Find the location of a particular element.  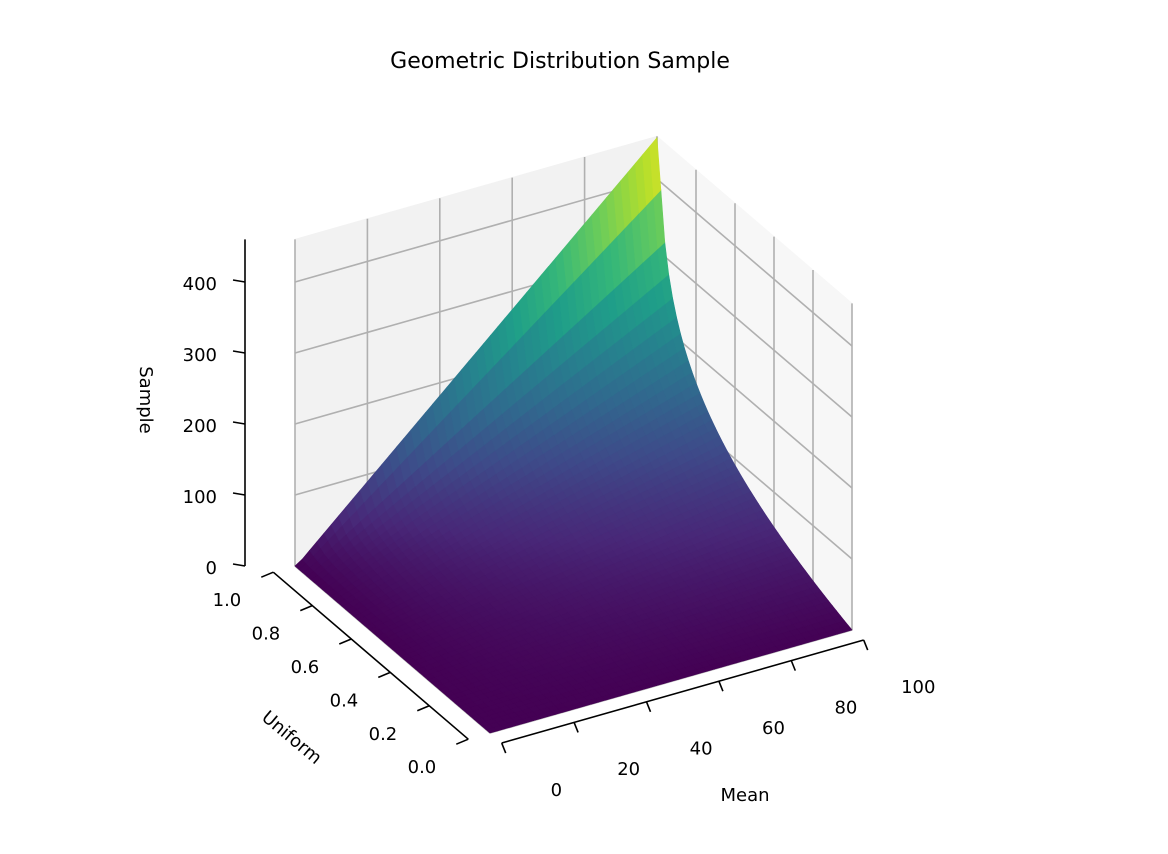

z-tick-label: 100 is located at coordinates (200, 497).